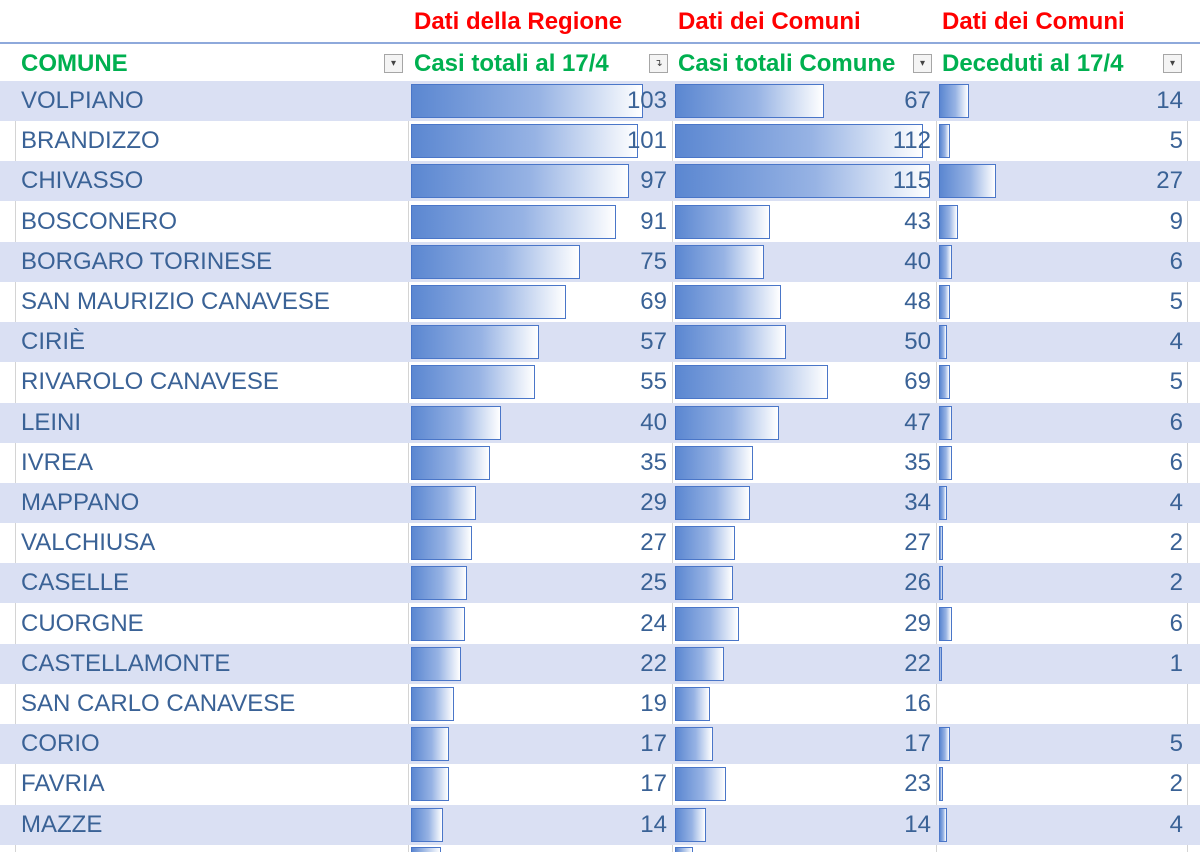 The height and width of the screenshot is (852, 1200). I want to click on casi-regione-cell: 22, so click(540, 664).